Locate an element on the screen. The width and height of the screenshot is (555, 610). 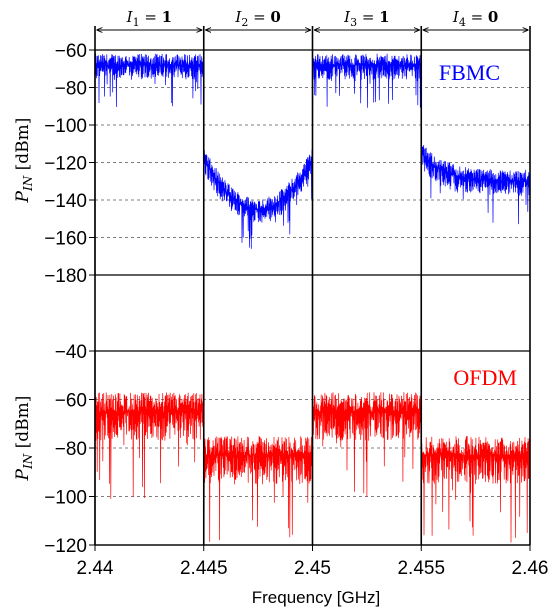
interval-label: I3 = 1 is located at coordinates (366, 18).